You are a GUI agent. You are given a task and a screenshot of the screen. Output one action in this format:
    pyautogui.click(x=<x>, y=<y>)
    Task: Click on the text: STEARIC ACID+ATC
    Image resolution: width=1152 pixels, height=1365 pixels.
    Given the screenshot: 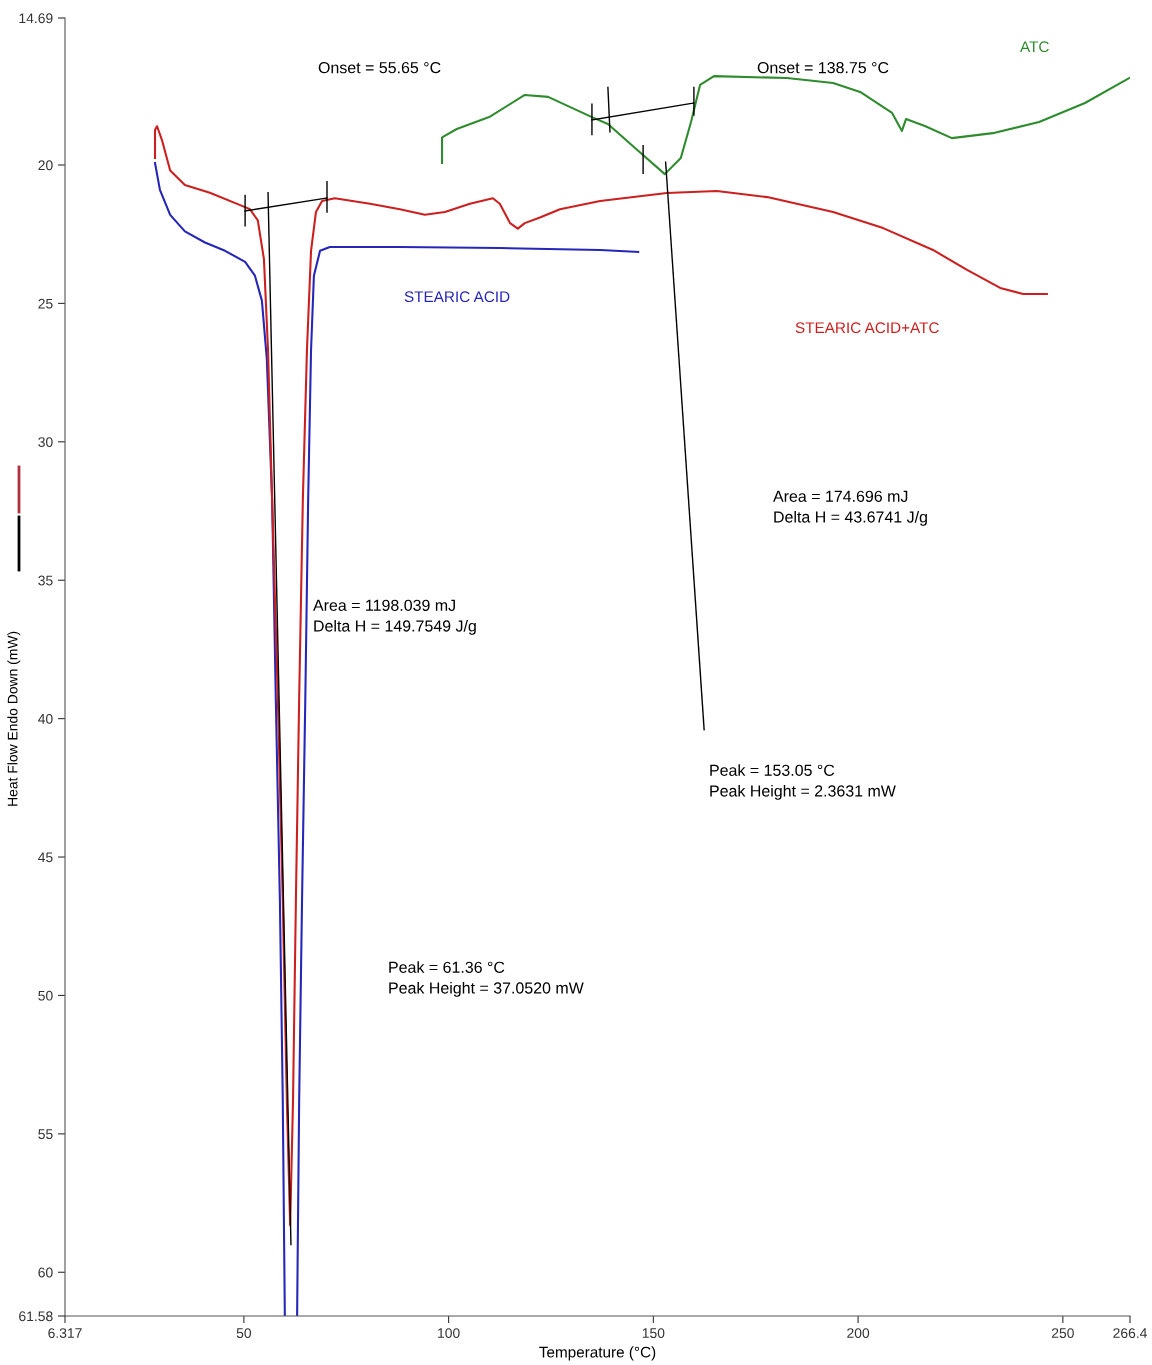 What is the action you would take?
    pyautogui.click(x=867, y=328)
    